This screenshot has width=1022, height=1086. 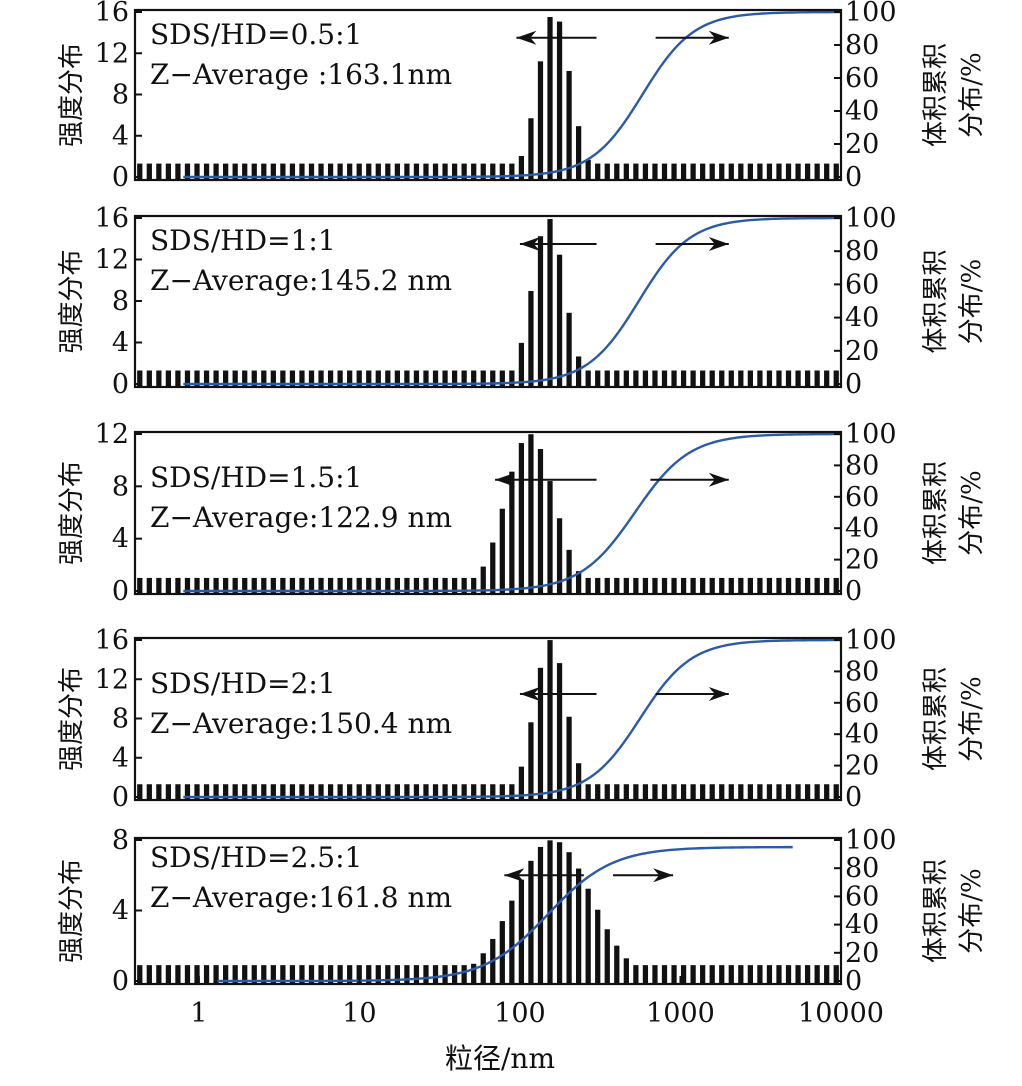 I want to click on left-tick-label: 8, so click(x=120, y=486).